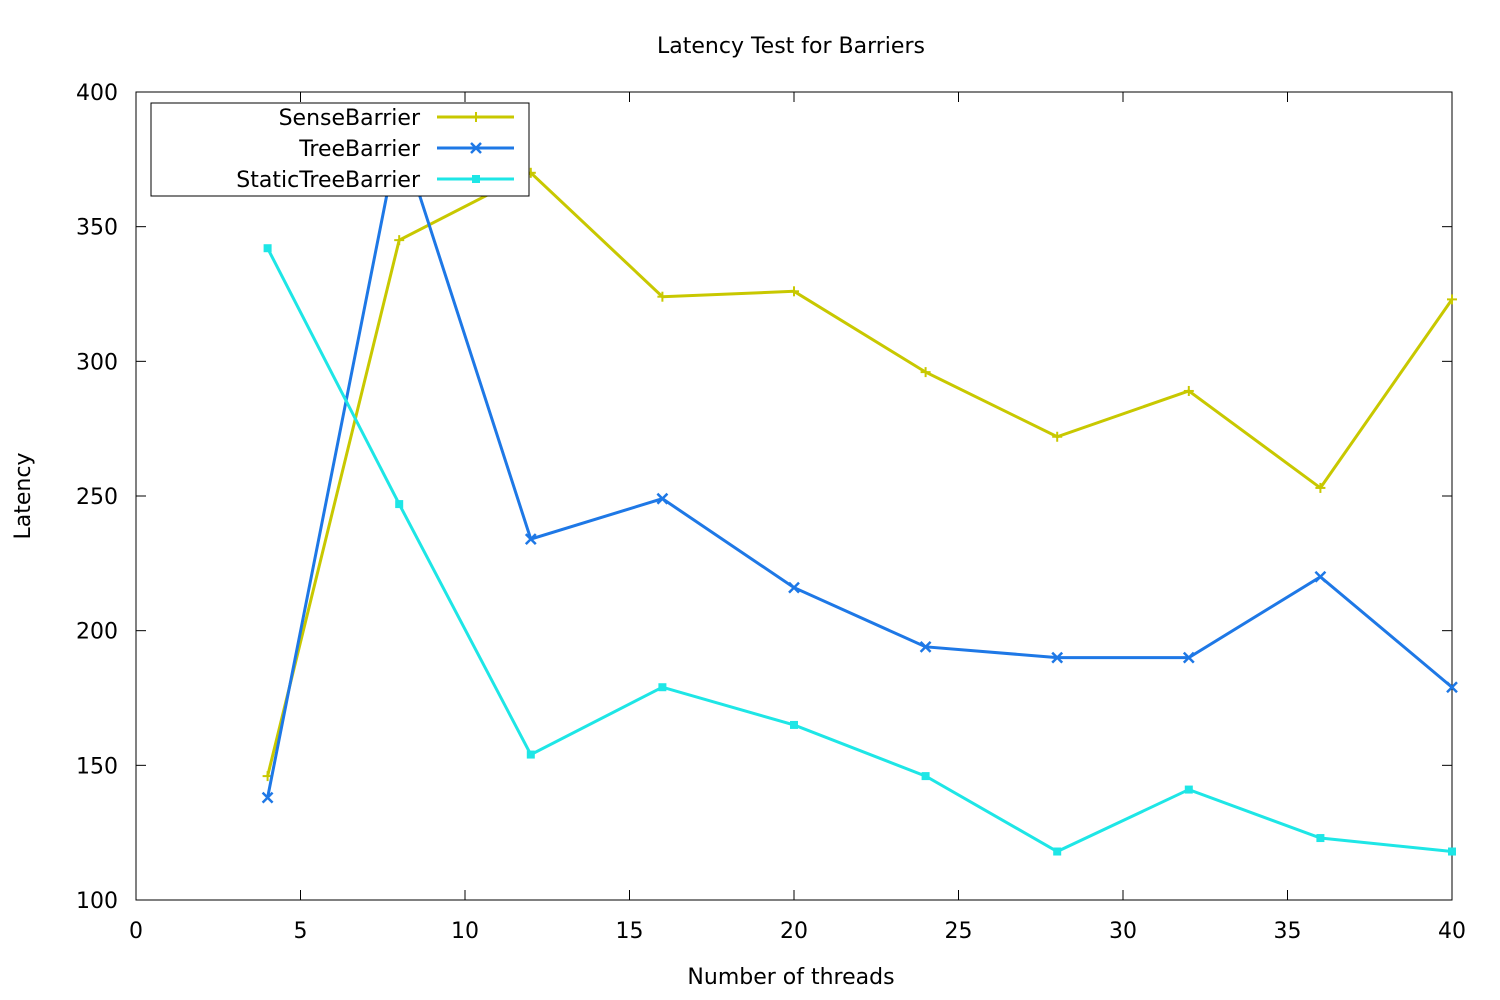 The height and width of the screenshot is (1000, 1500). Describe the element at coordinates (1288, 931) in the screenshot. I see `x-tick-label: 35` at that location.